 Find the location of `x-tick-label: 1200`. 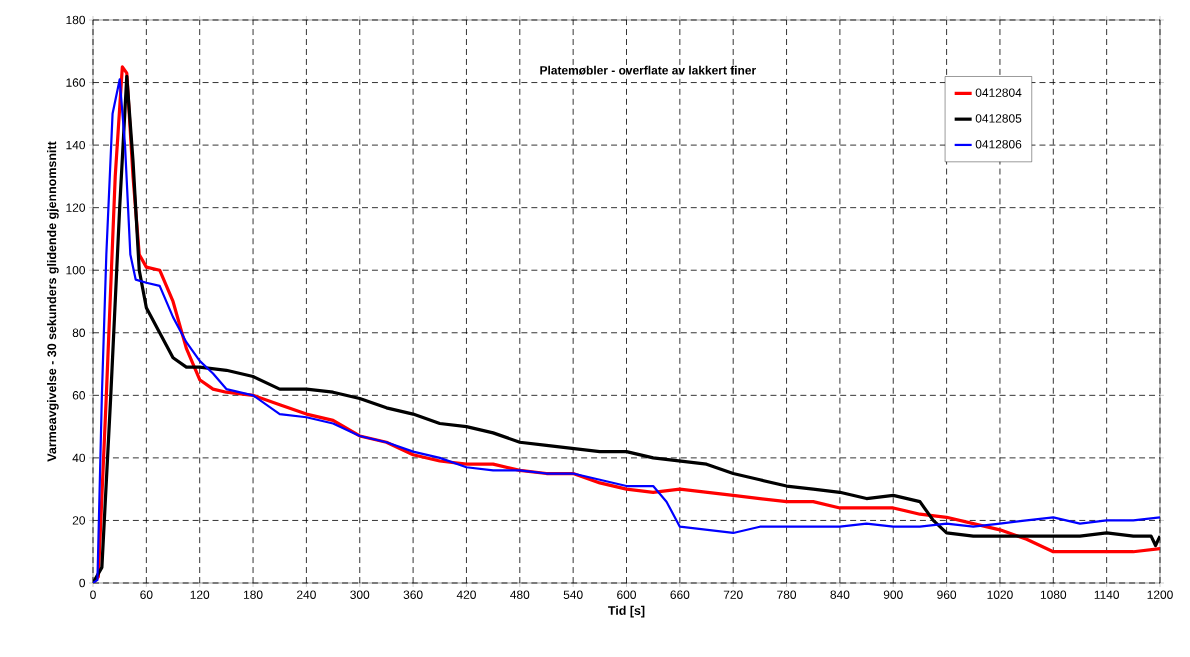

x-tick-label: 1200 is located at coordinates (1160, 594).